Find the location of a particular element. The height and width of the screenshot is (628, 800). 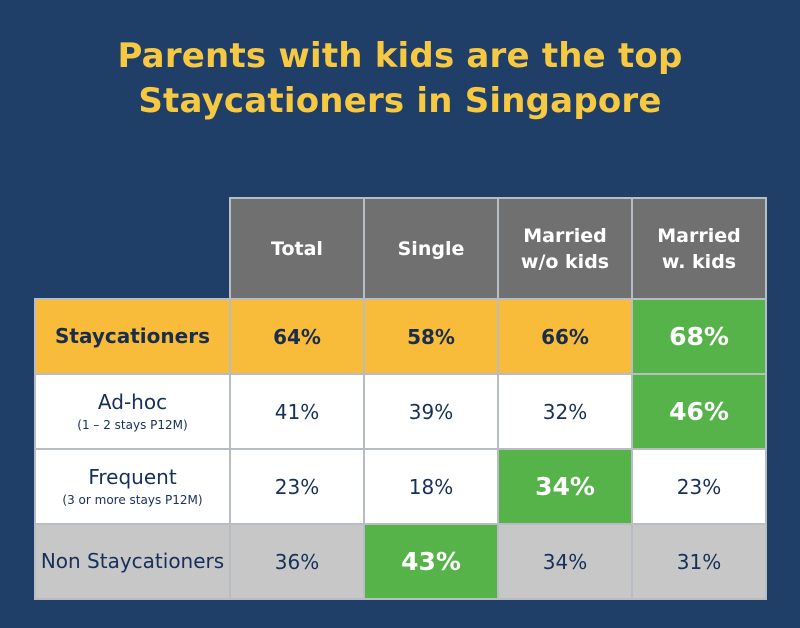

column-header-total: Total is located at coordinates (297, 248).